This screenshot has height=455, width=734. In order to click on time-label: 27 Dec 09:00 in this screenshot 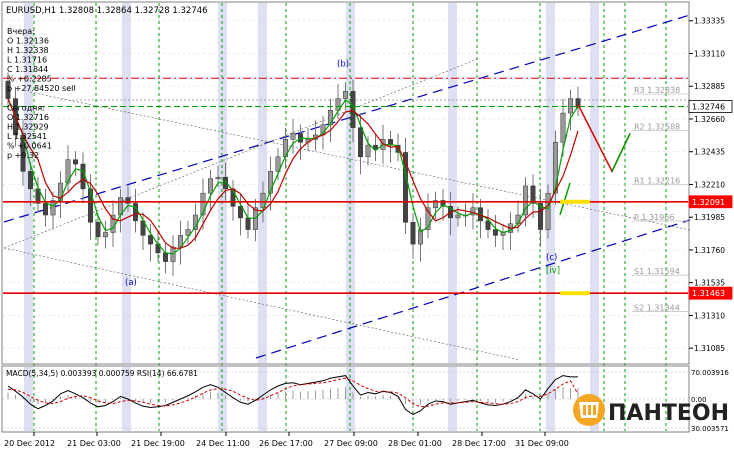, I will do `click(351, 443)`.